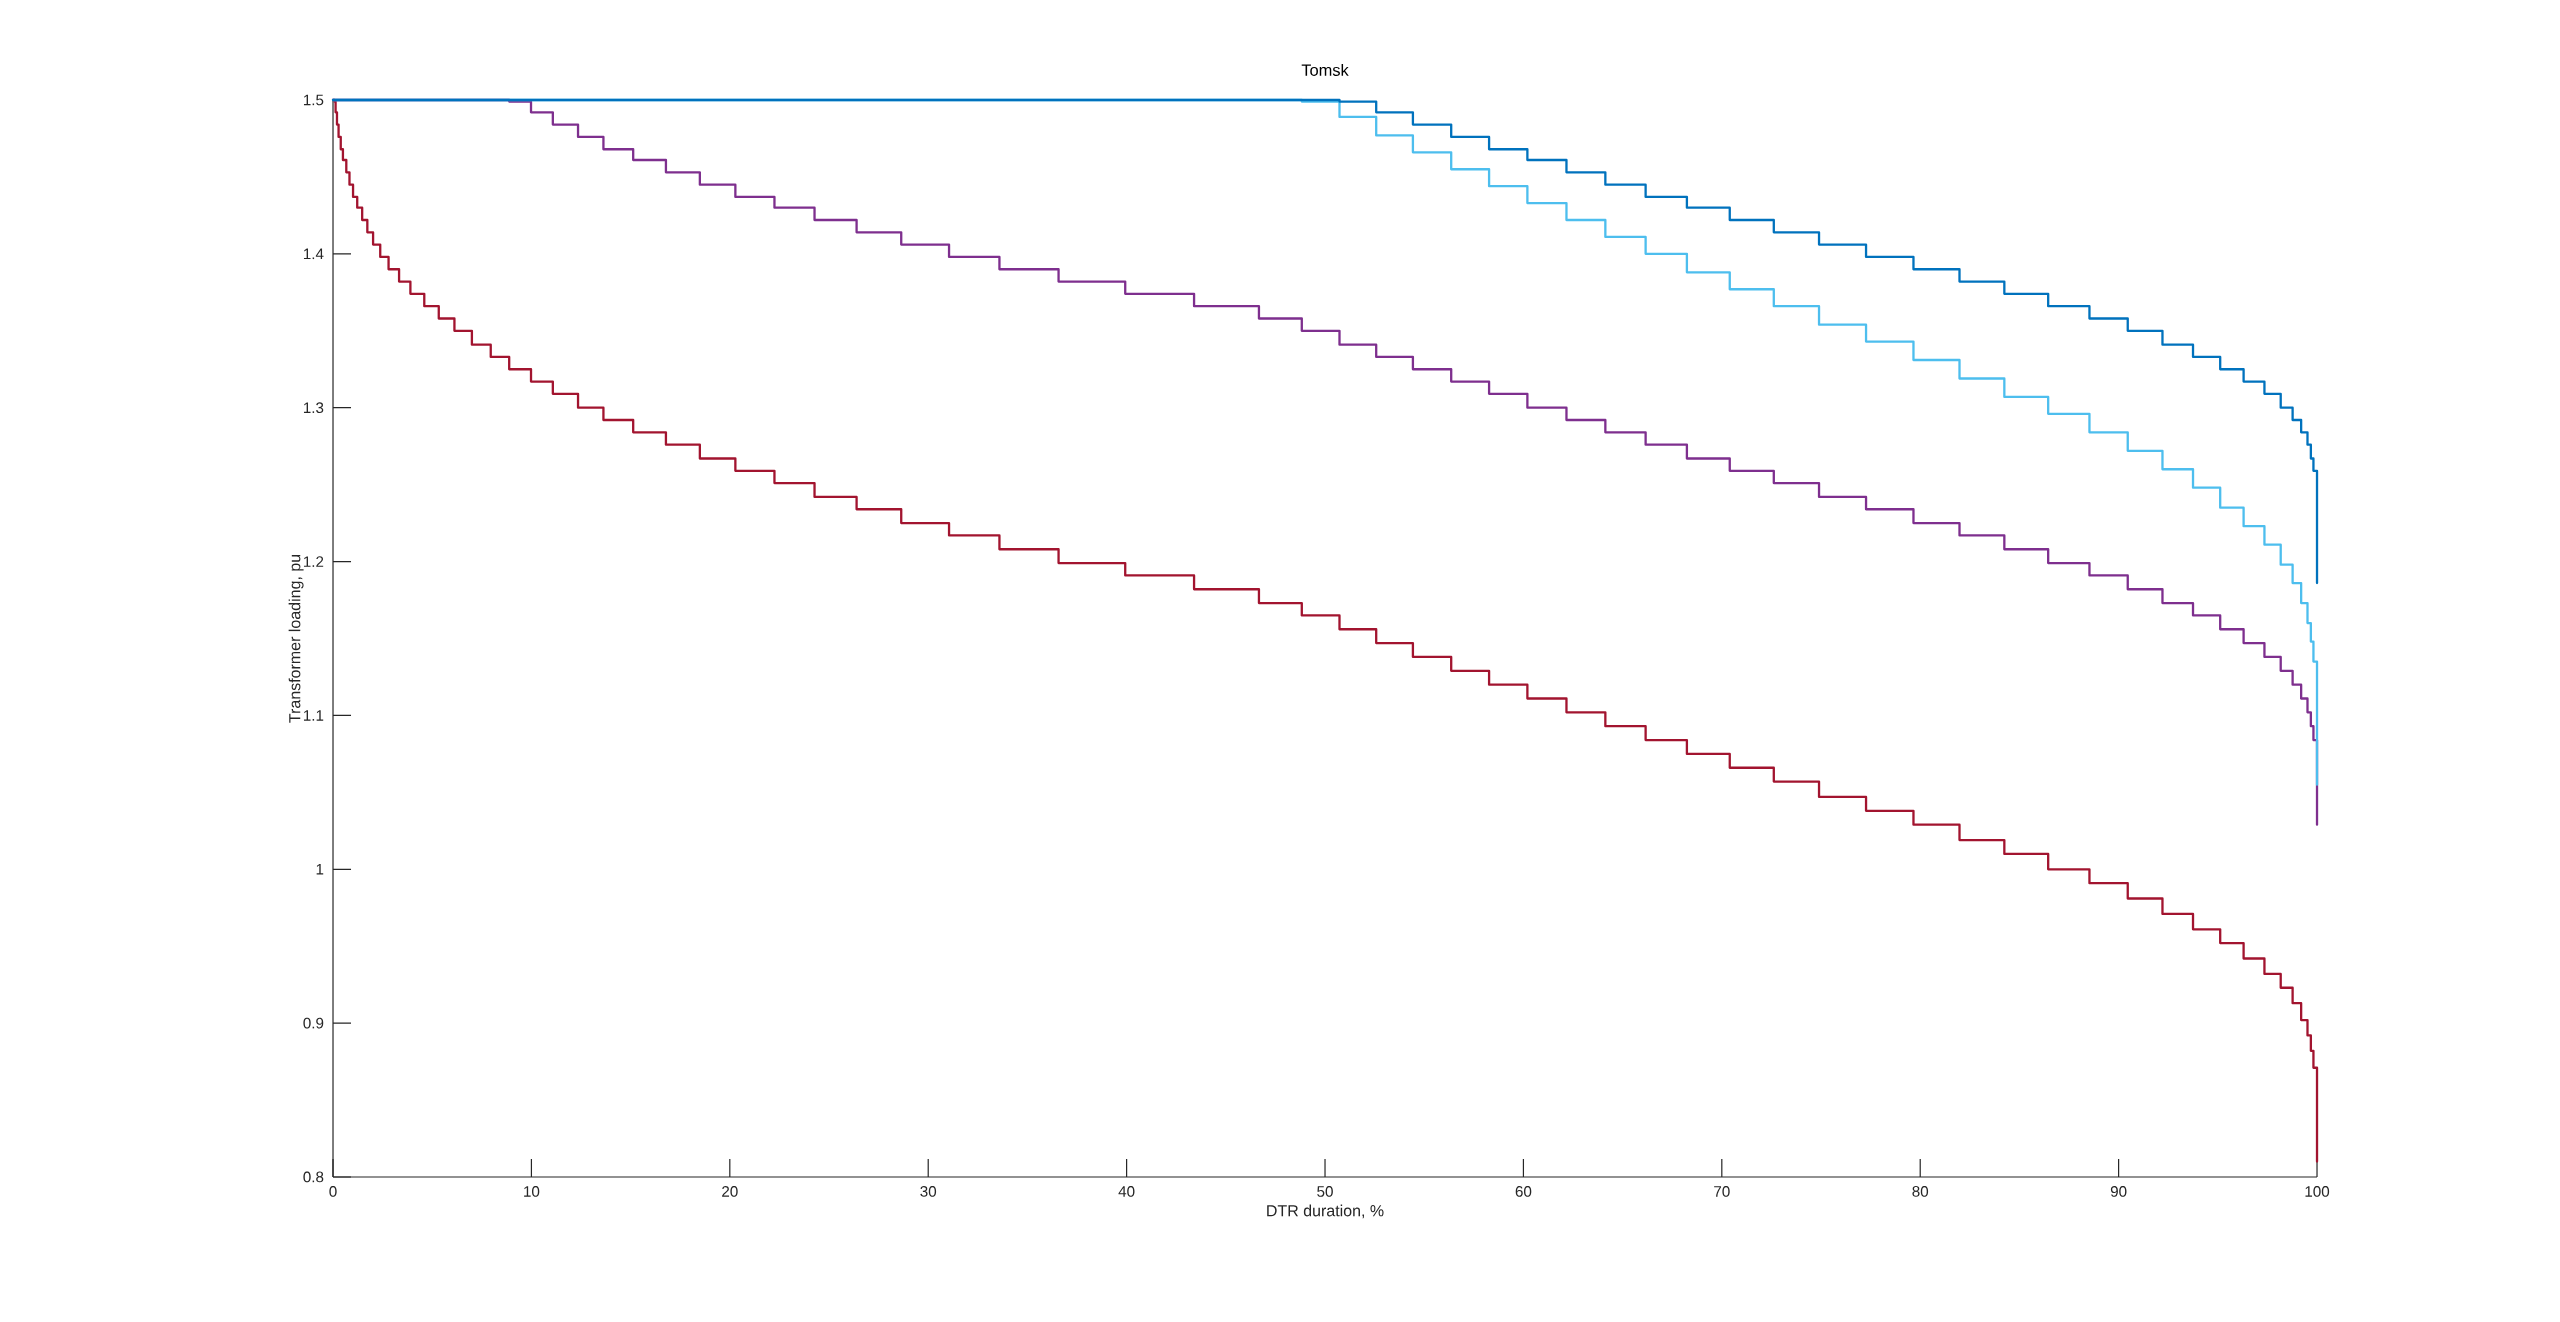  Describe the element at coordinates (313, 561) in the screenshot. I see `y-tick-label: 1.2` at that location.